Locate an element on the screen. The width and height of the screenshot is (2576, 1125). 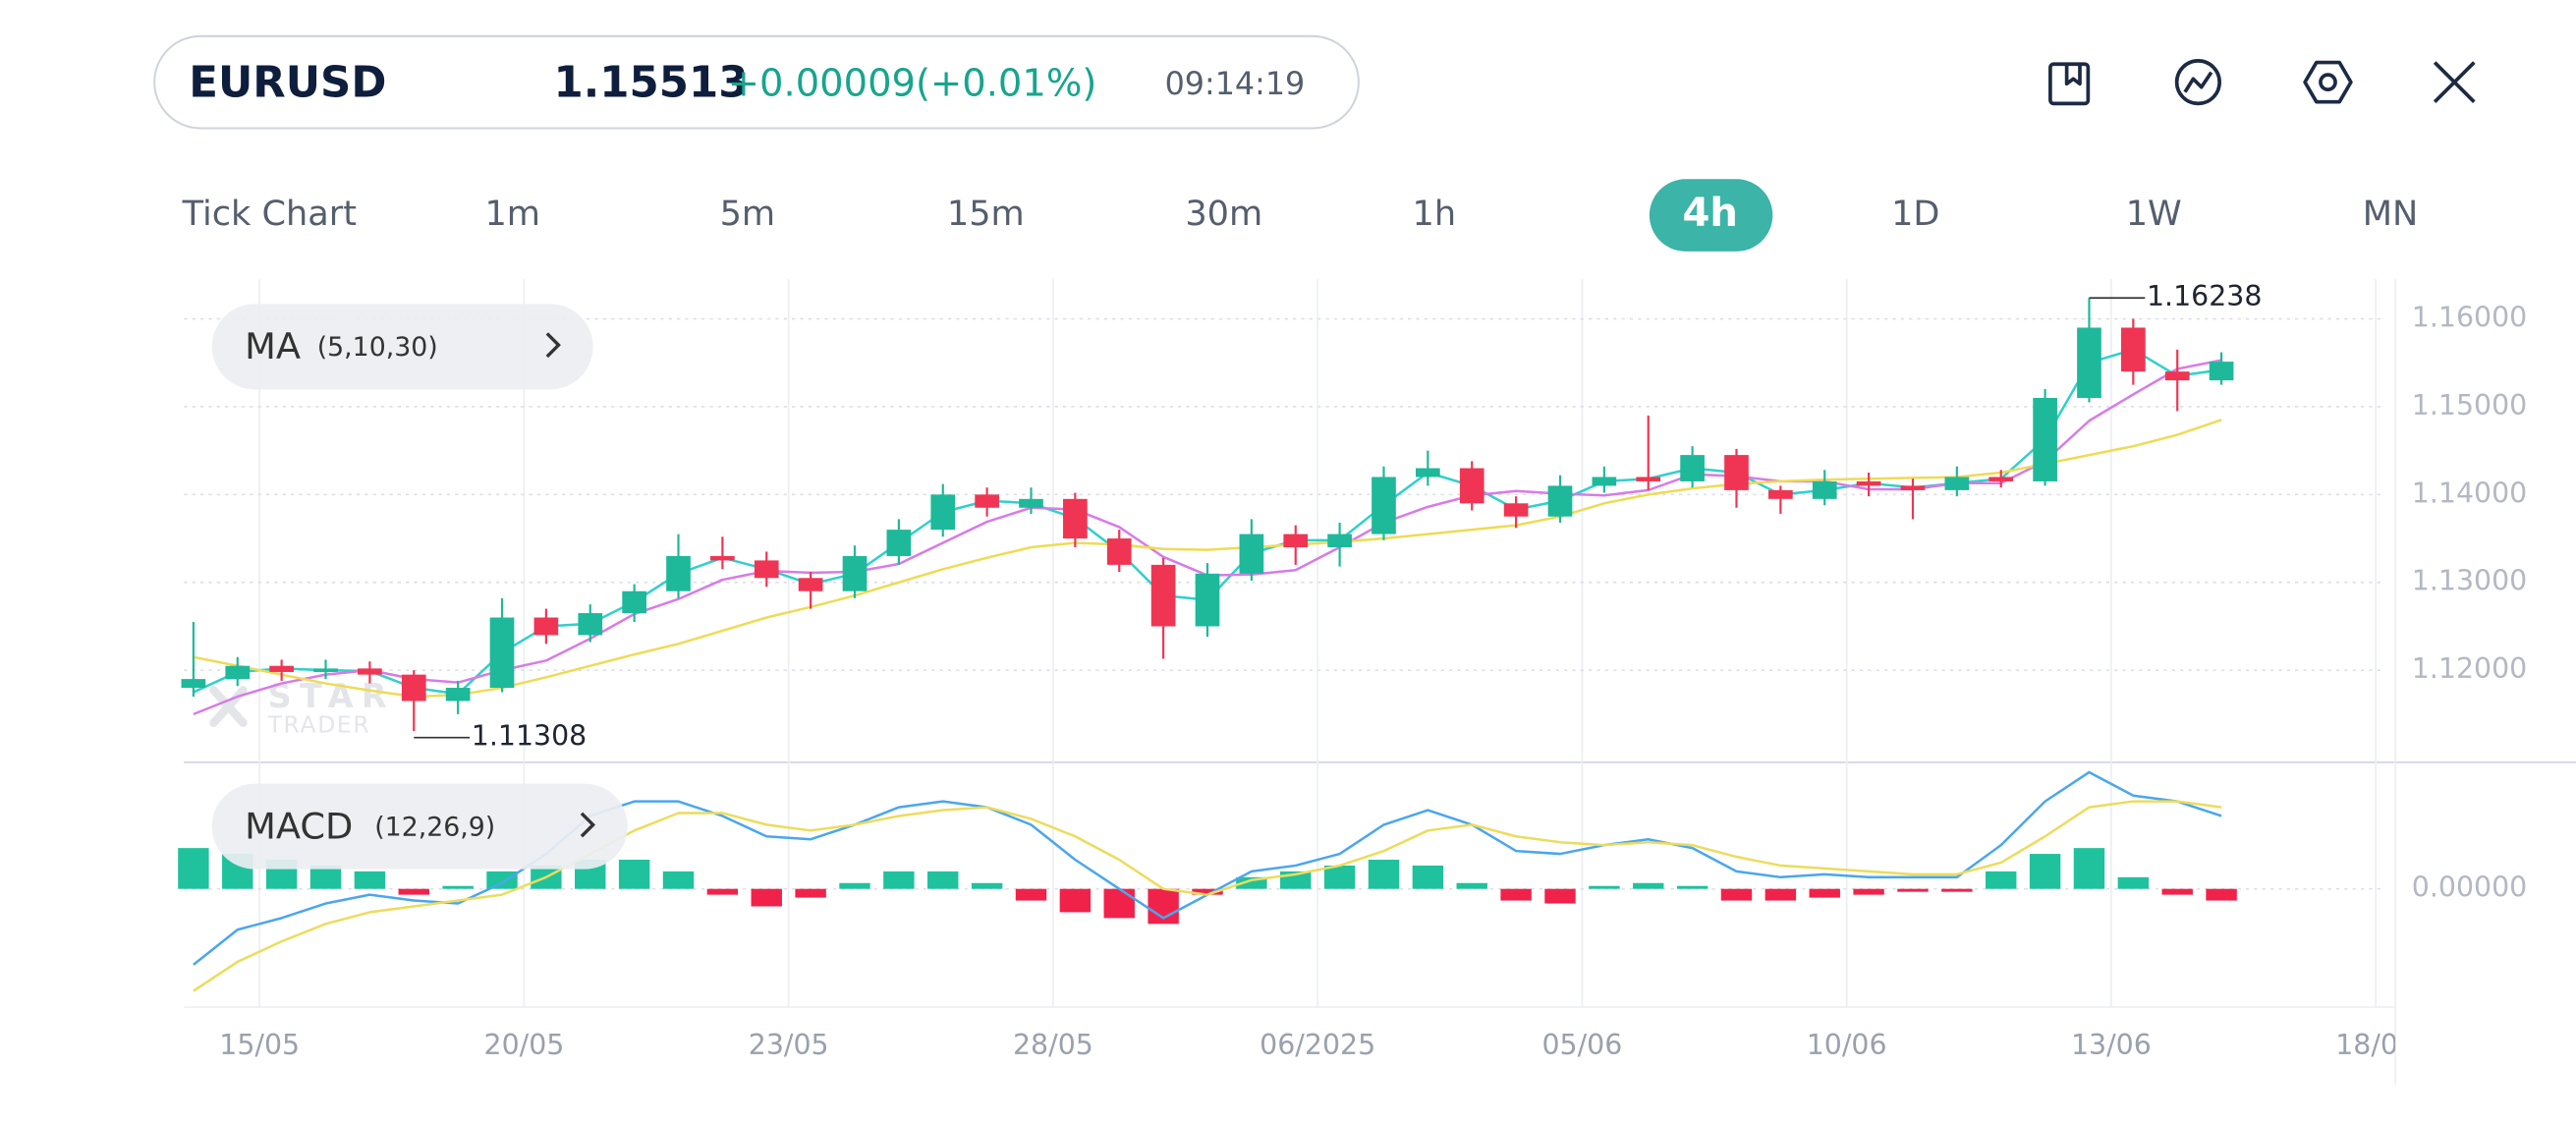
x-tick-label: 15/05 is located at coordinates (259, 1045).